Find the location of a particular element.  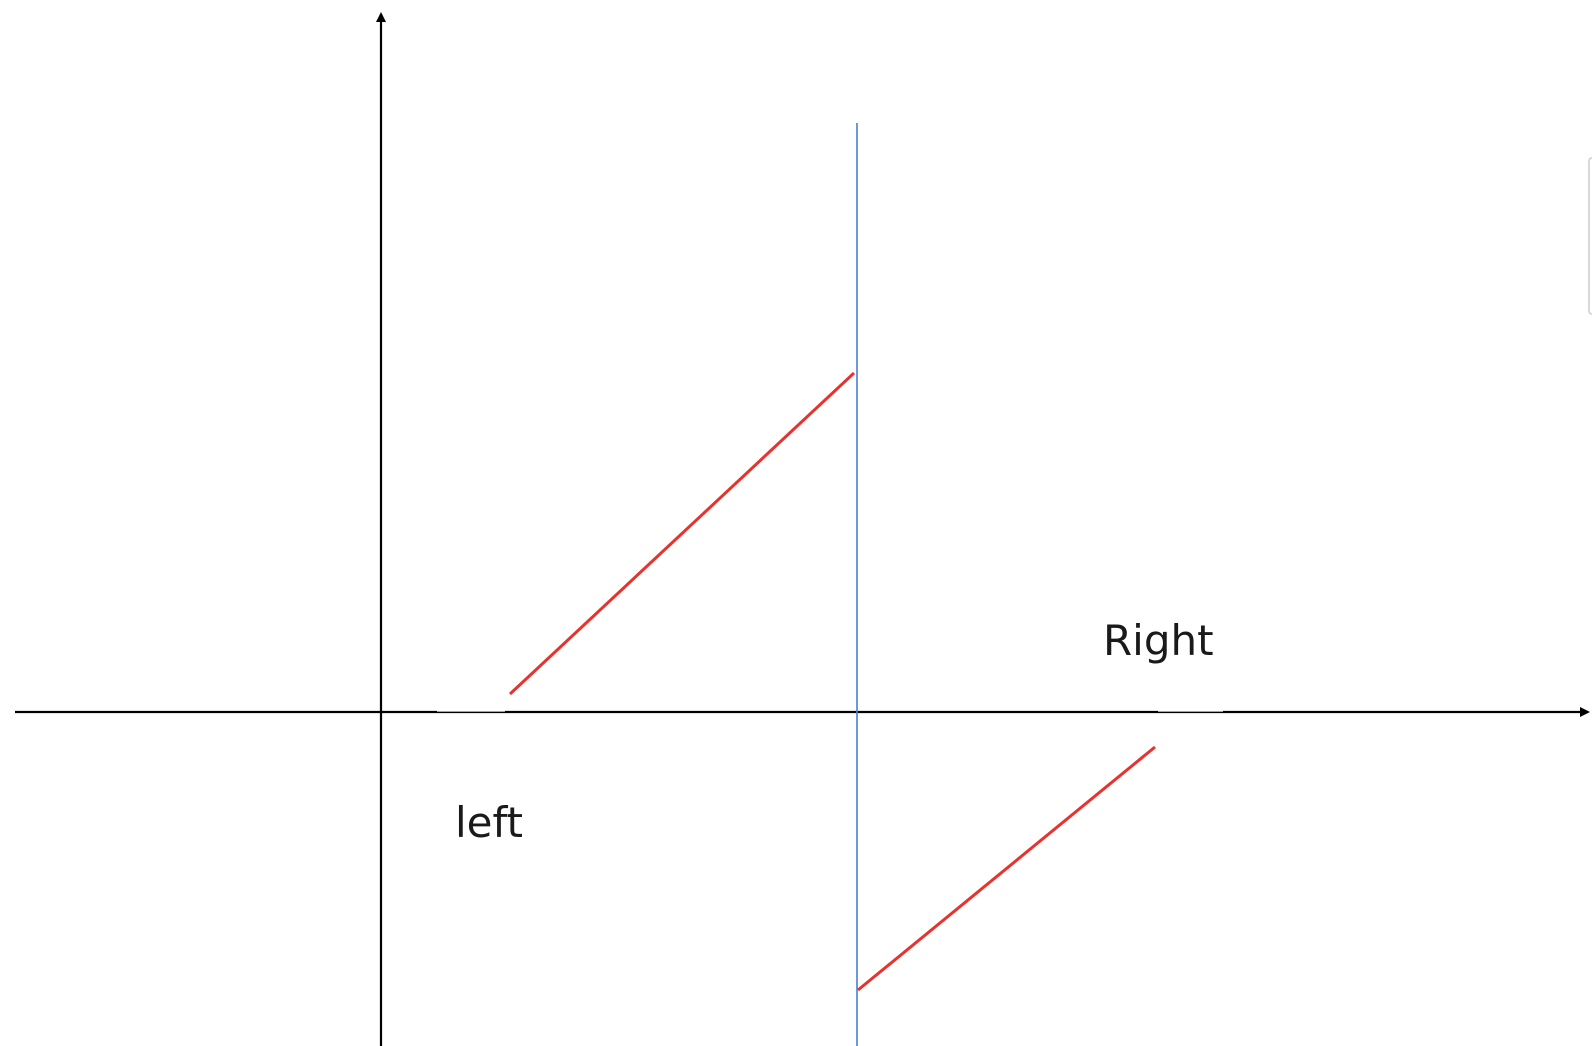

right-segment is located at coordinates (1006, 868).